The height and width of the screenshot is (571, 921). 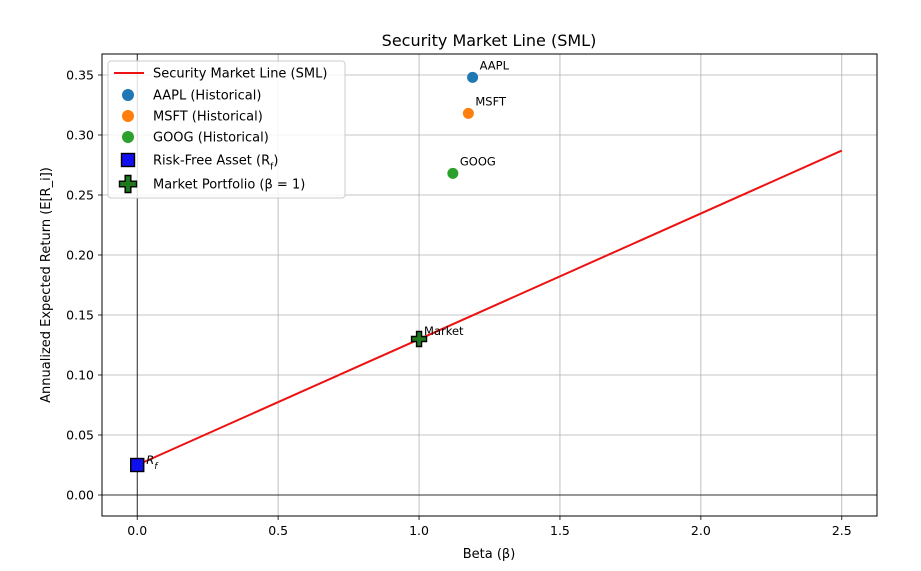 I want to click on legend-box, so click(x=226, y=129).